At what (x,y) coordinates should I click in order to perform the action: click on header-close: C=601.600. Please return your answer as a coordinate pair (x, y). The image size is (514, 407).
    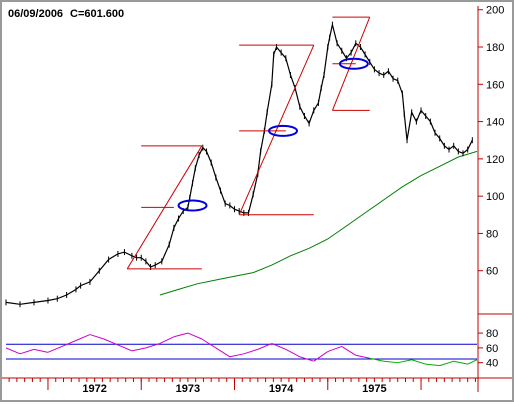
    Looking at the image, I should click on (97, 14).